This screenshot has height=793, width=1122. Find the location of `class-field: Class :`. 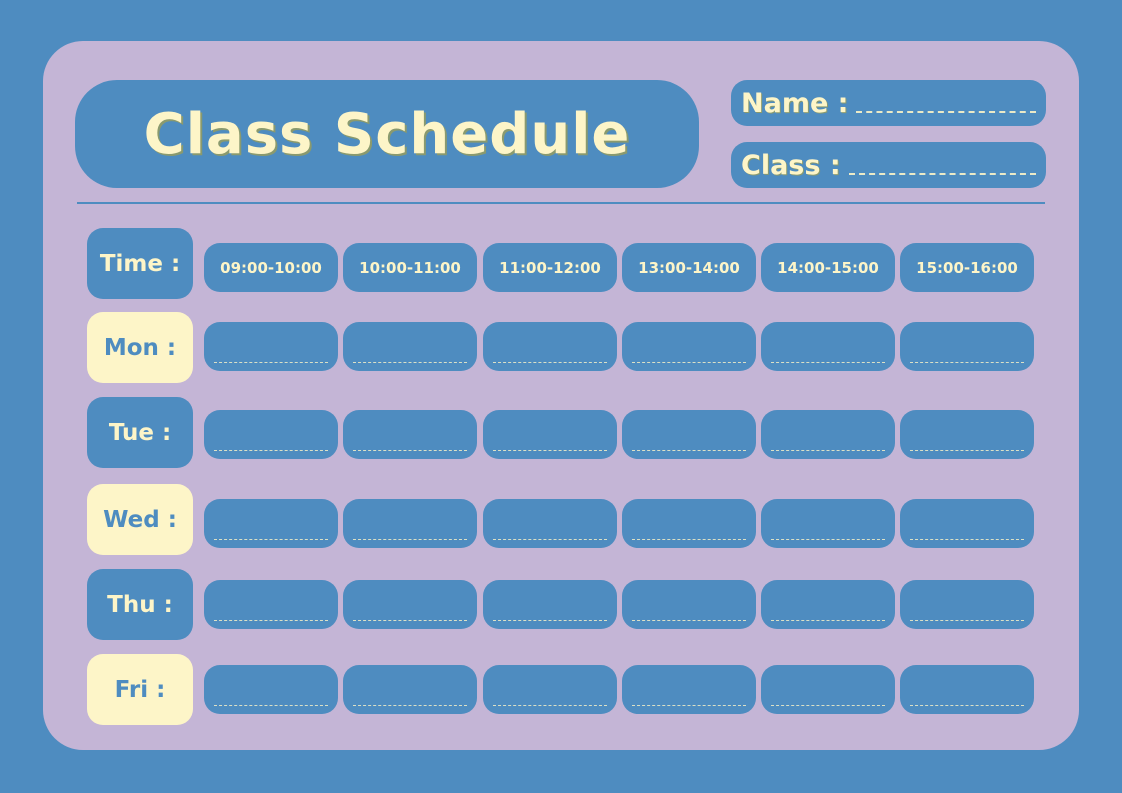

class-field: Class : is located at coordinates (888, 165).